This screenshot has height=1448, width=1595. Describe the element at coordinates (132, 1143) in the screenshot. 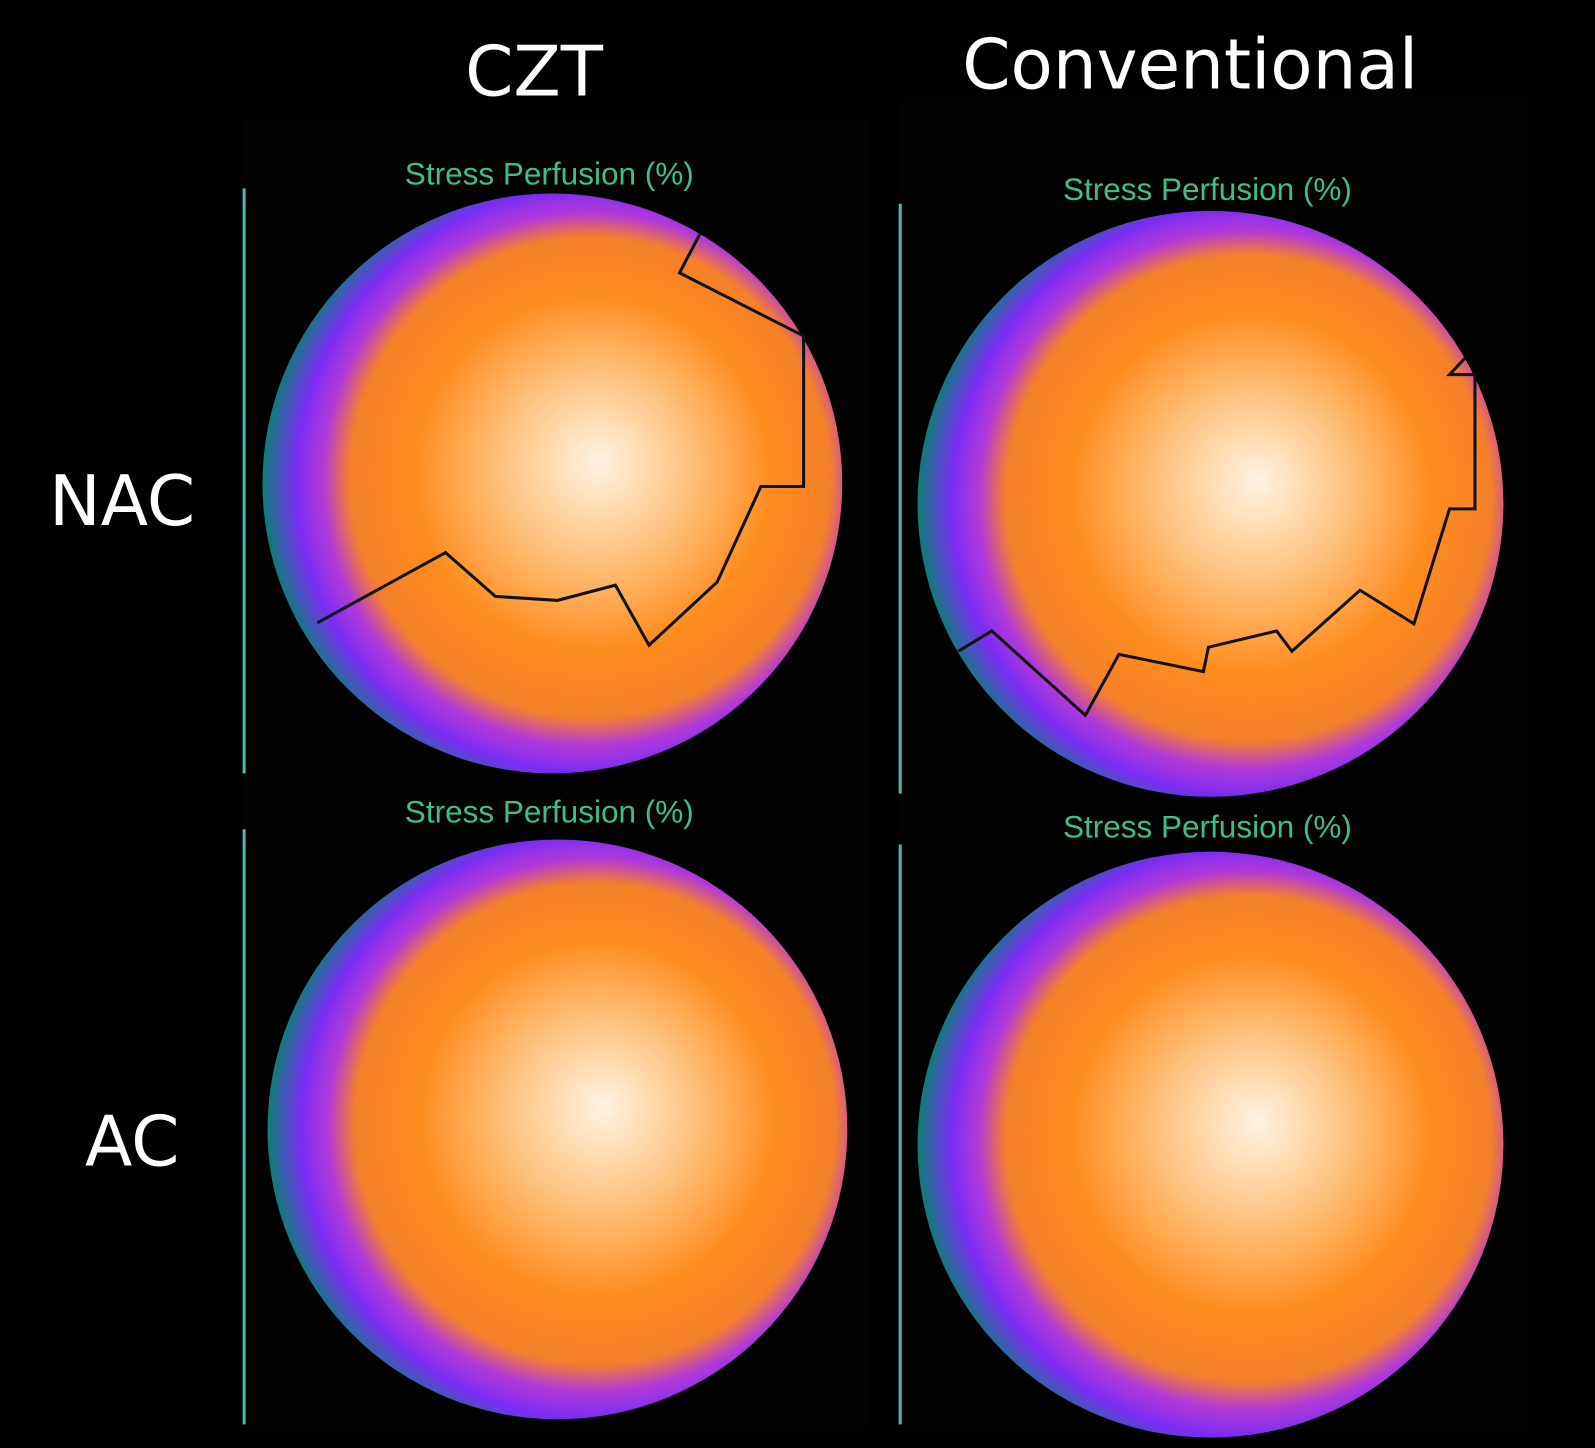

I see `row-label: AC` at that location.